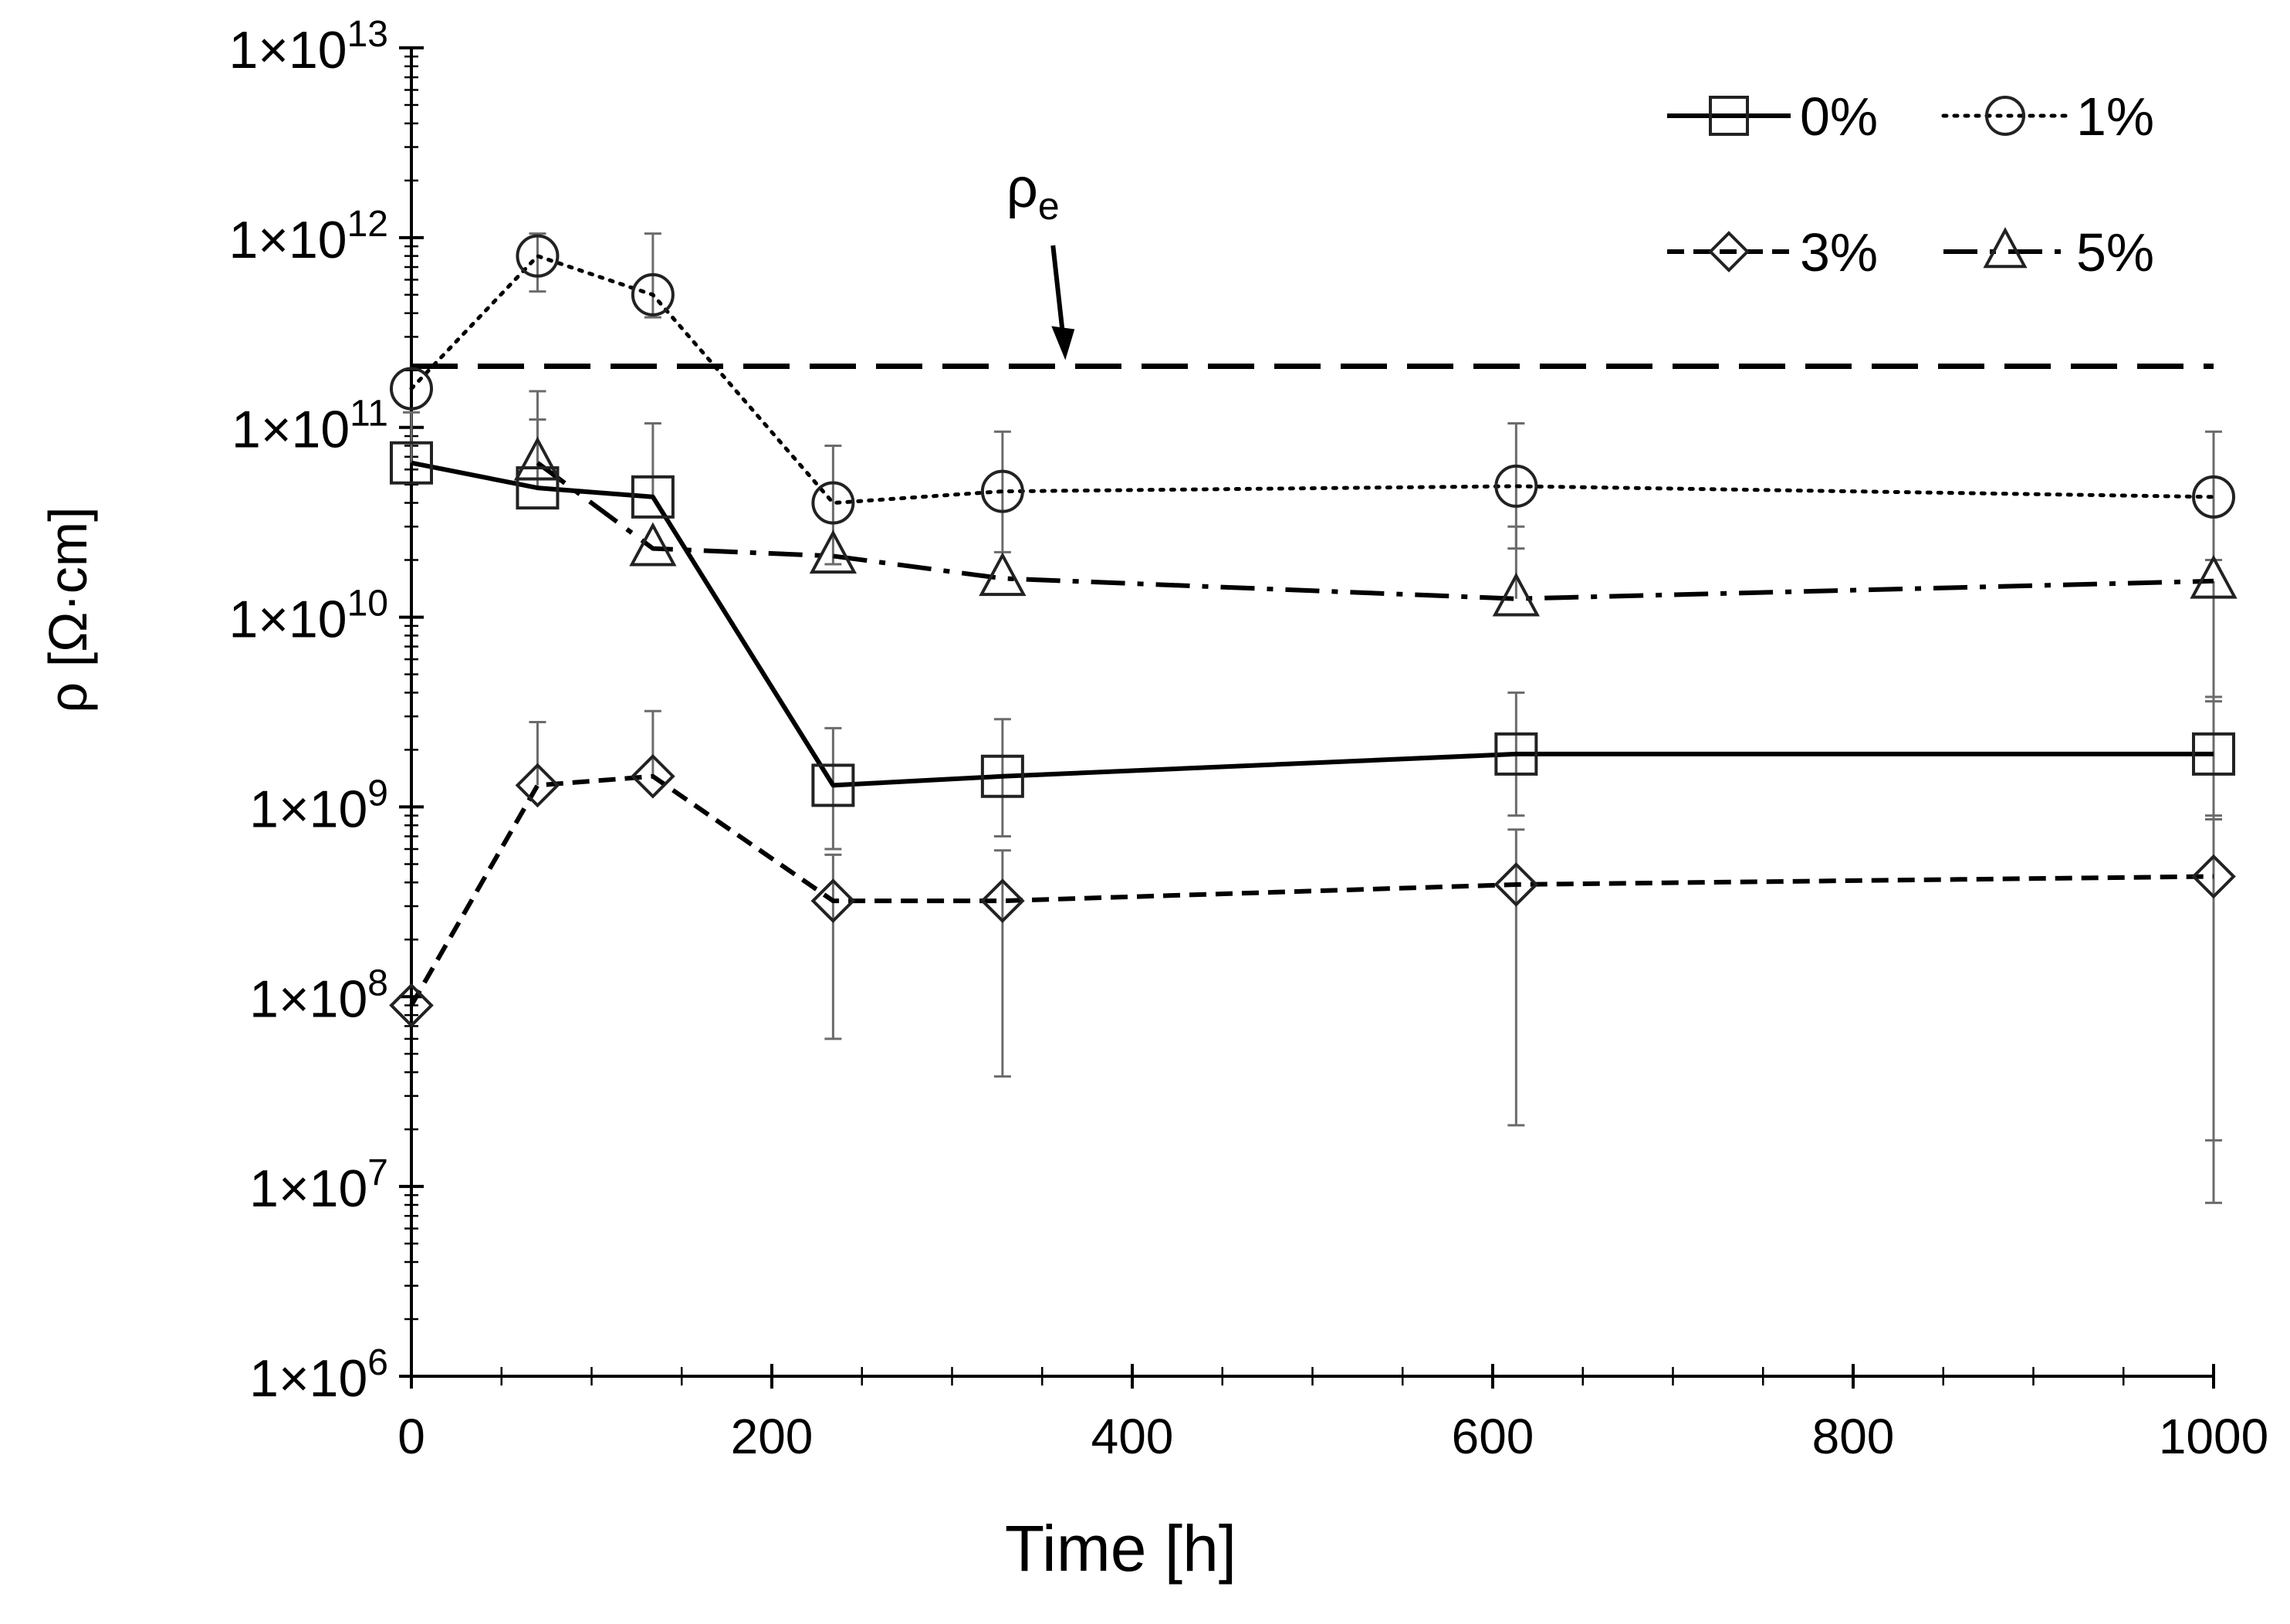  Describe the element at coordinates (1839, 117) in the screenshot. I see `legend-label: 0%` at that location.